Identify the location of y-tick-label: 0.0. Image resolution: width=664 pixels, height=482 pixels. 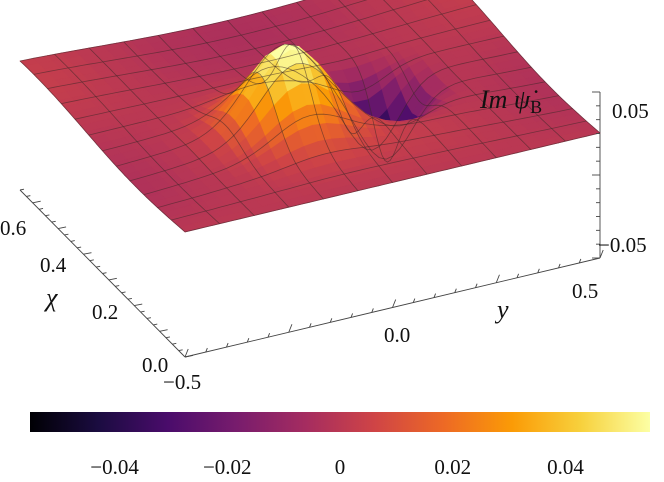
(397, 335).